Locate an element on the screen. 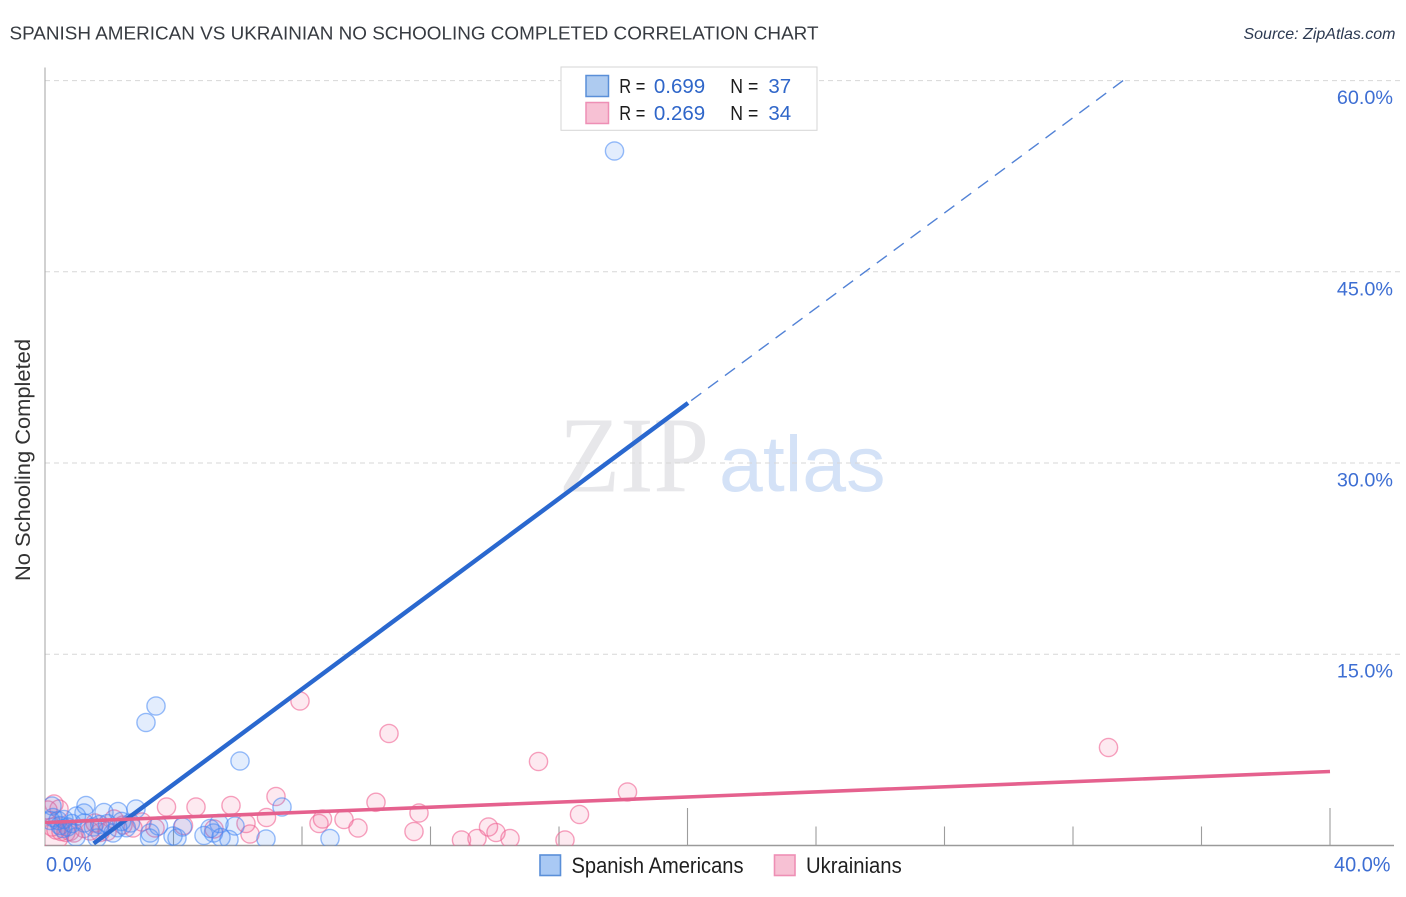  svg-text: 60.0% is located at coordinates (1365, 98).